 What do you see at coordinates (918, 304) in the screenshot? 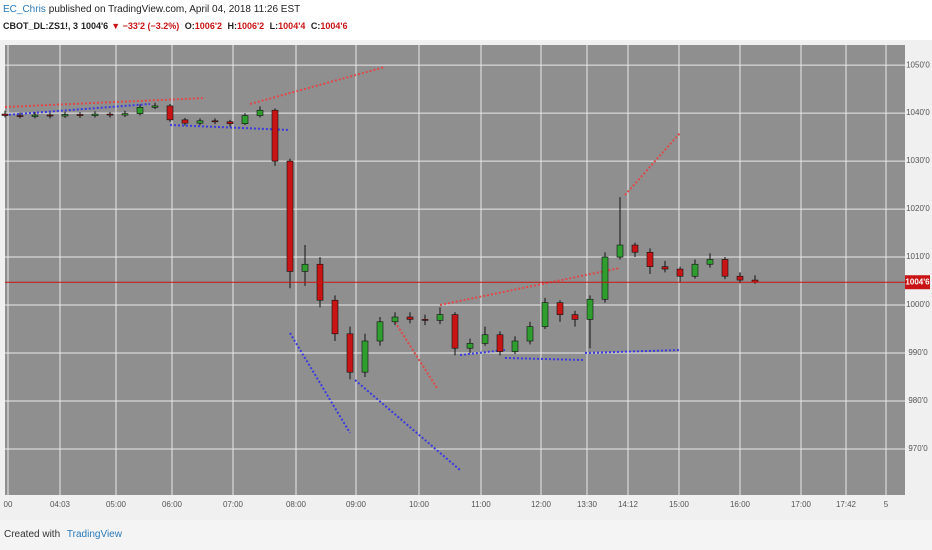
I see `y-tick-label: 1000'0` at bounding box center [918, 304].